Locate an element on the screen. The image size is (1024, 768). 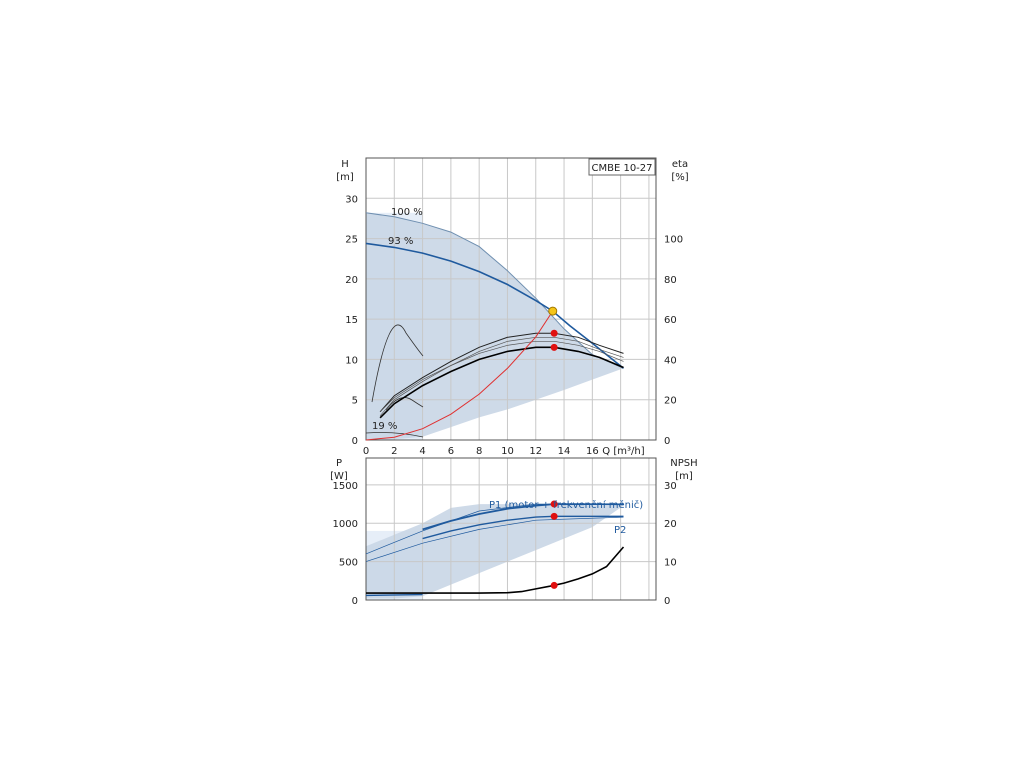
y-left-label: H is located at coordinates (345, 164).